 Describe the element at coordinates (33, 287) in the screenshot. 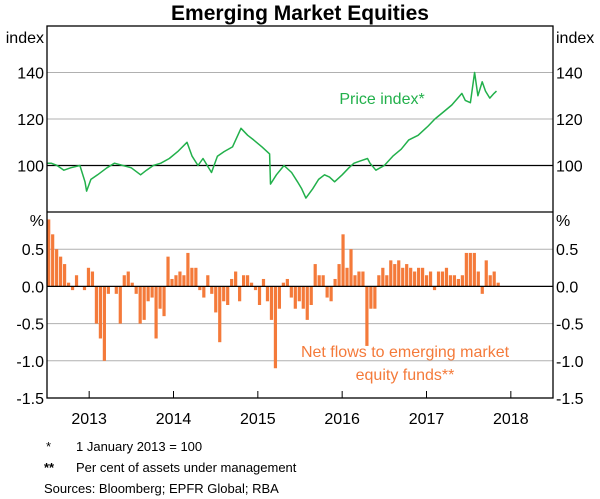

I see `bottom-left-tick-label: 0.0` at that location.